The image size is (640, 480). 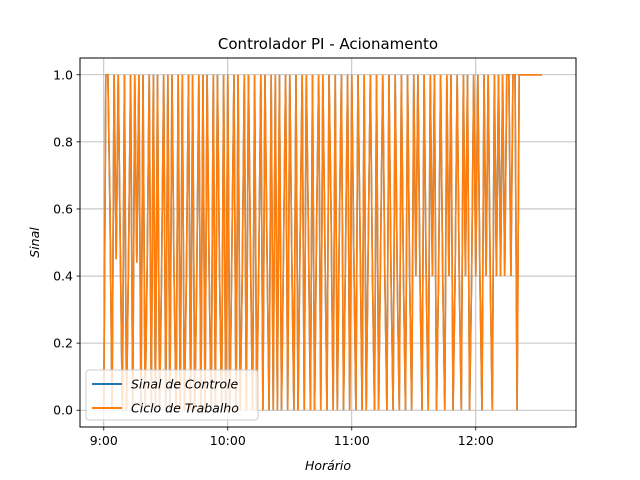 What do you see at coordinates (104, 440) in the screenshot?
I see `x-tick-label: 9:00` at bounding box center [104, 440].